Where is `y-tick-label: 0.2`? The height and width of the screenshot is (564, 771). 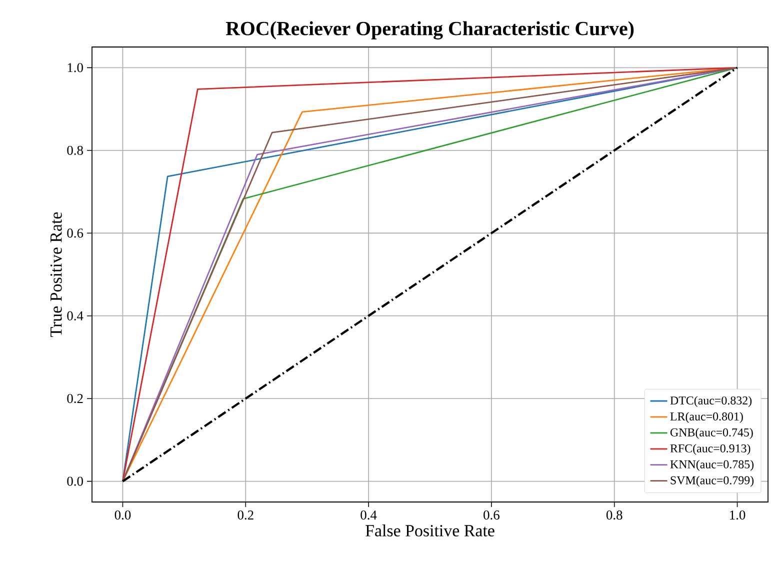 y-tick-label: 0.2 is located at coordinates (75, 399).